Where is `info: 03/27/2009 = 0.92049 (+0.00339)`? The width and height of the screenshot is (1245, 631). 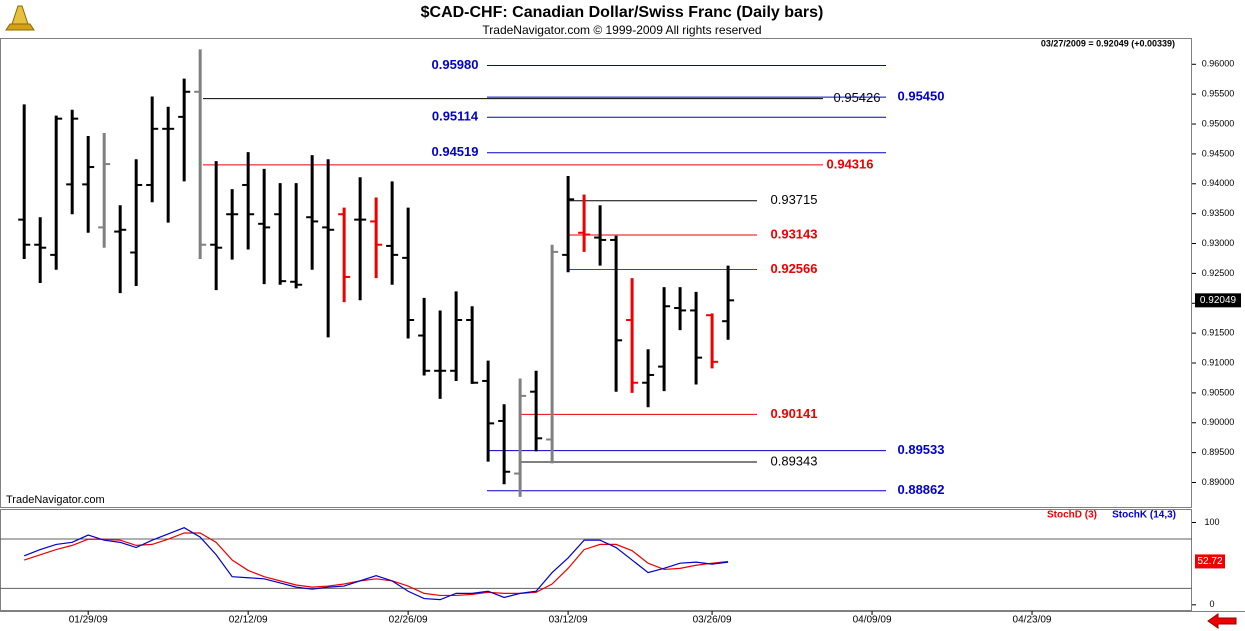 info: 03/27/2009 = 0.92049 (+0.00339) is located at coordinates (1108, 43).